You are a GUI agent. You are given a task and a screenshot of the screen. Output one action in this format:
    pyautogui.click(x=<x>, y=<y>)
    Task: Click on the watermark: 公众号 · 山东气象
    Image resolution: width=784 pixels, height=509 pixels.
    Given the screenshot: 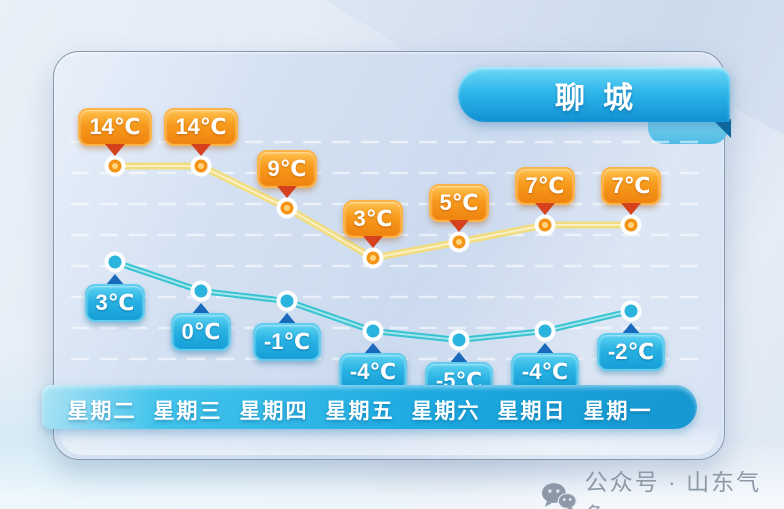 What is the action you would take?
    pyautogui.click(x=662, y=486)
    